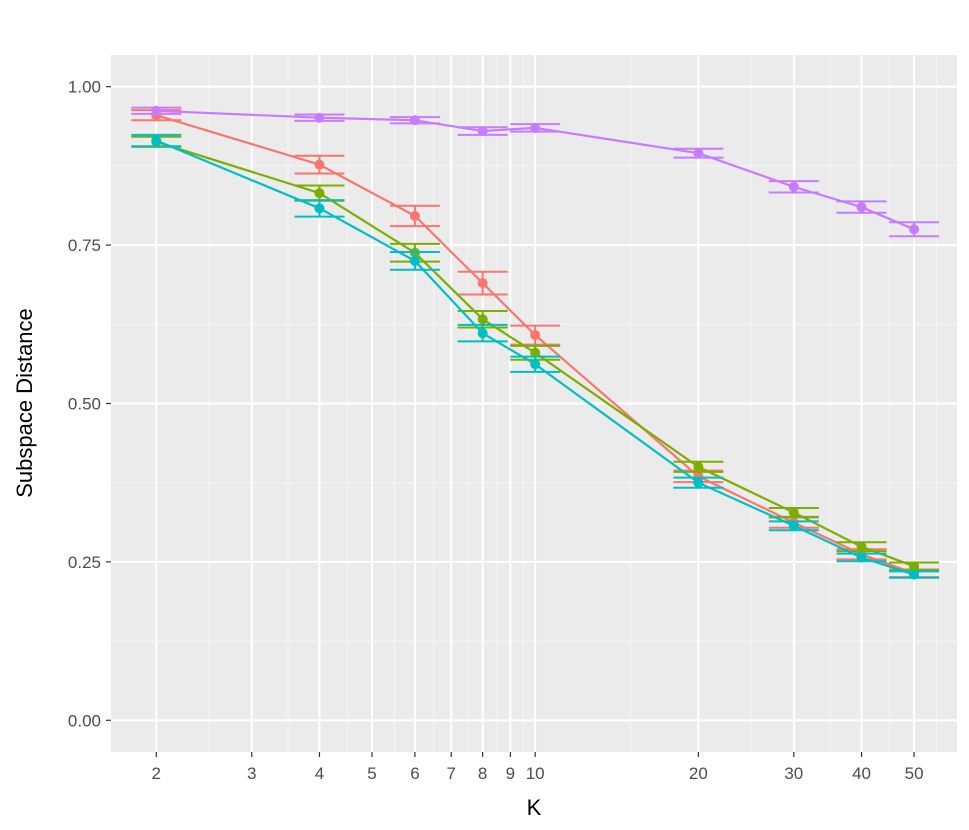  Describe the element at coordinates (534, 807) in the screenshot. I see `x-axis-title: K` at that location.